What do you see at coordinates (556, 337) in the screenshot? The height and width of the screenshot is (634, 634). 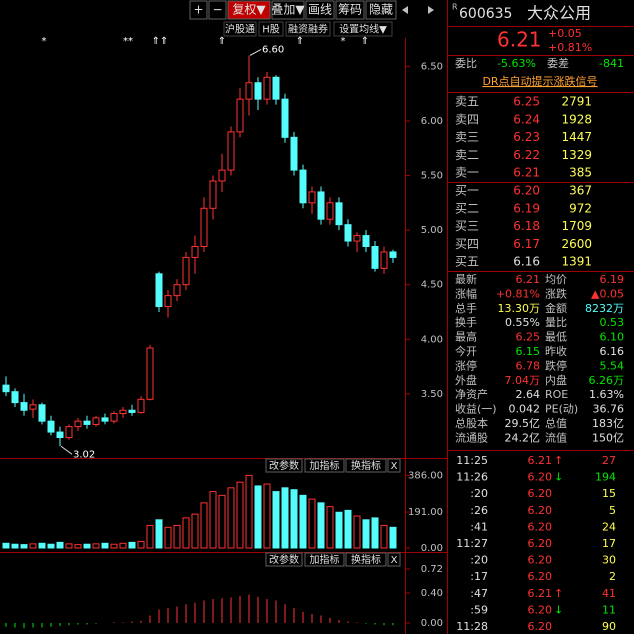 I see `stat-label: 最低` at bounding box center [556, 337].